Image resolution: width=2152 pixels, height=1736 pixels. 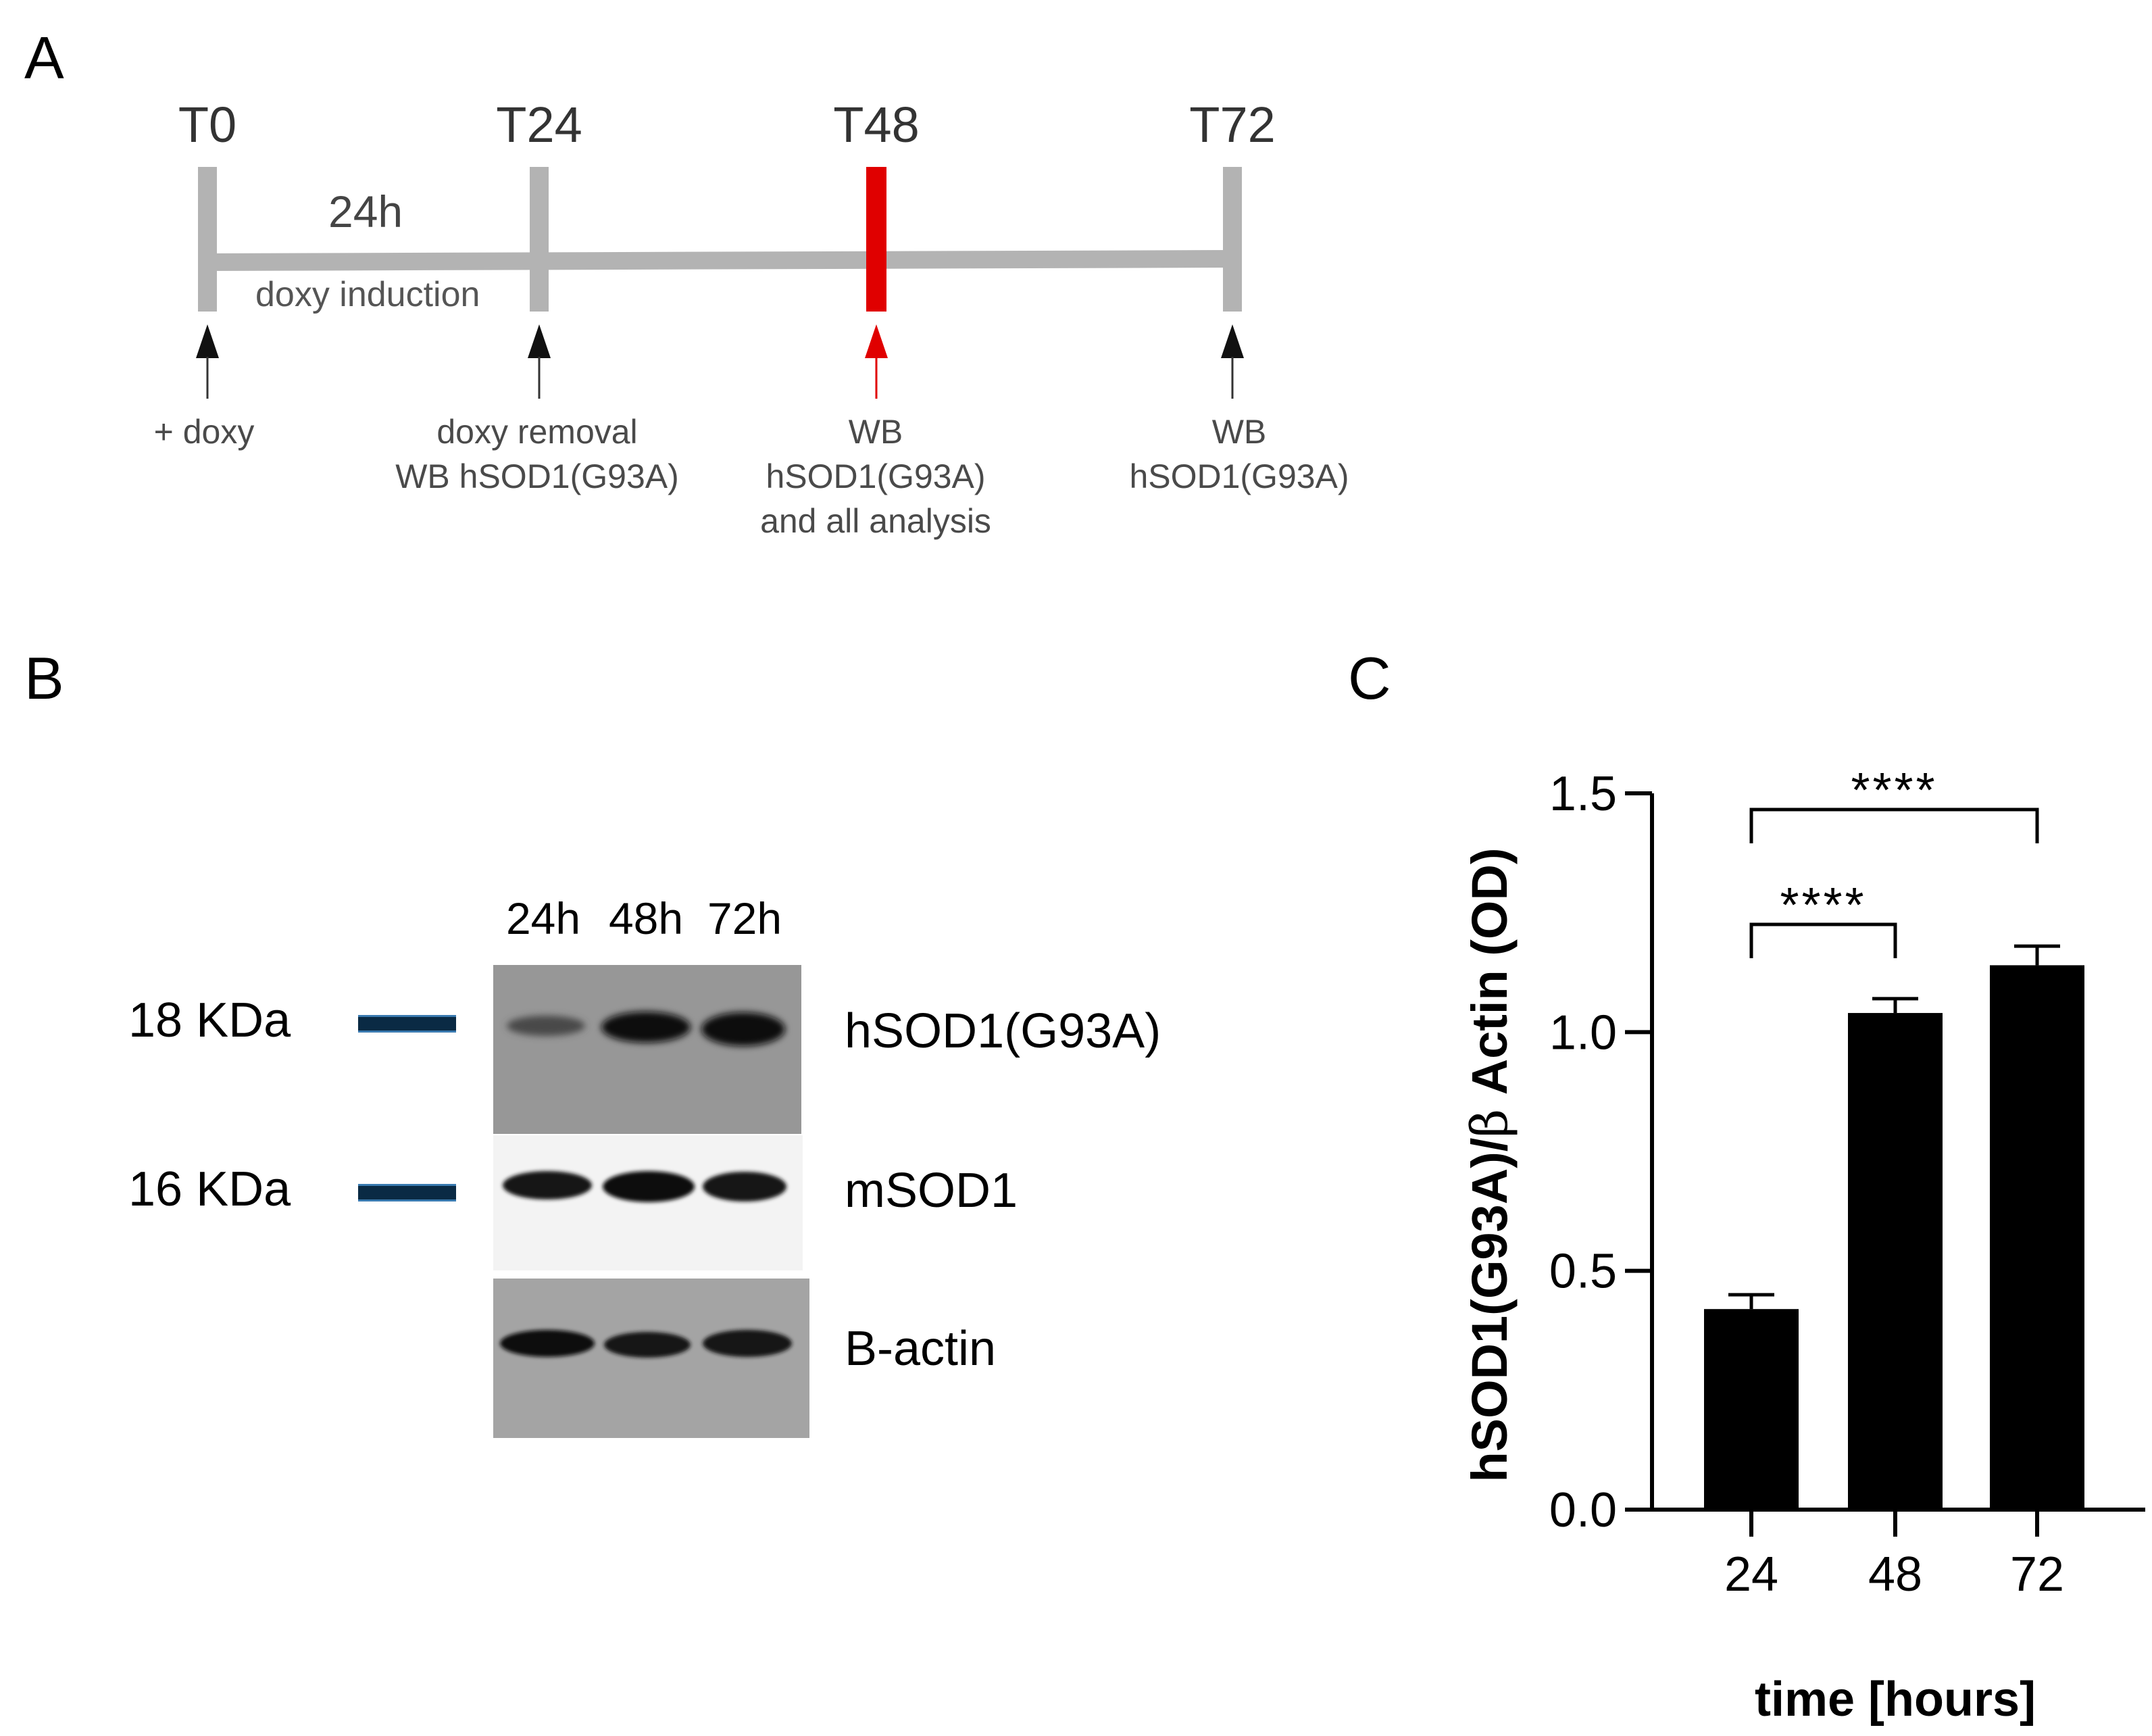 What do you see at coordinates (877, 125) in the screenshot?
I see `timepoint-label-t48: T48` at bounding box center [877, 125].